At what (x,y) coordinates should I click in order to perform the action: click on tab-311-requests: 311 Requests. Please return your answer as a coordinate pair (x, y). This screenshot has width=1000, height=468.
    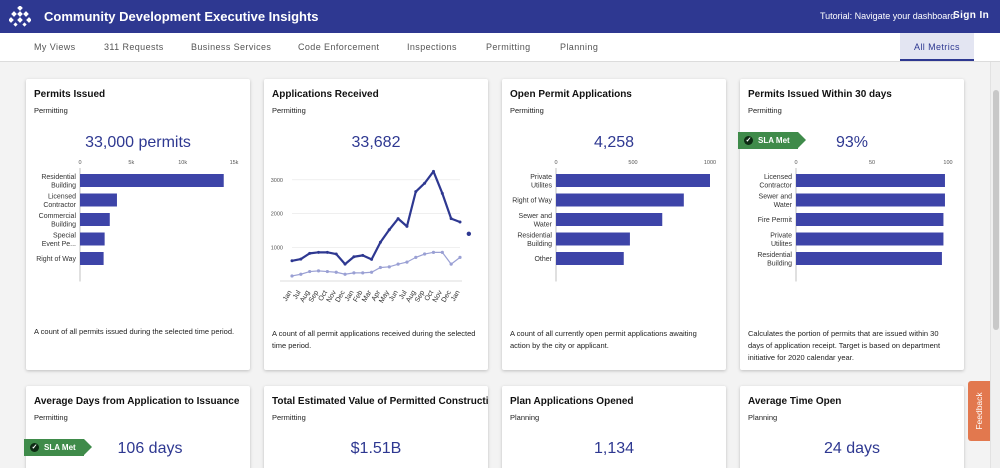
    Looking at the image, I should click on (134, 47).